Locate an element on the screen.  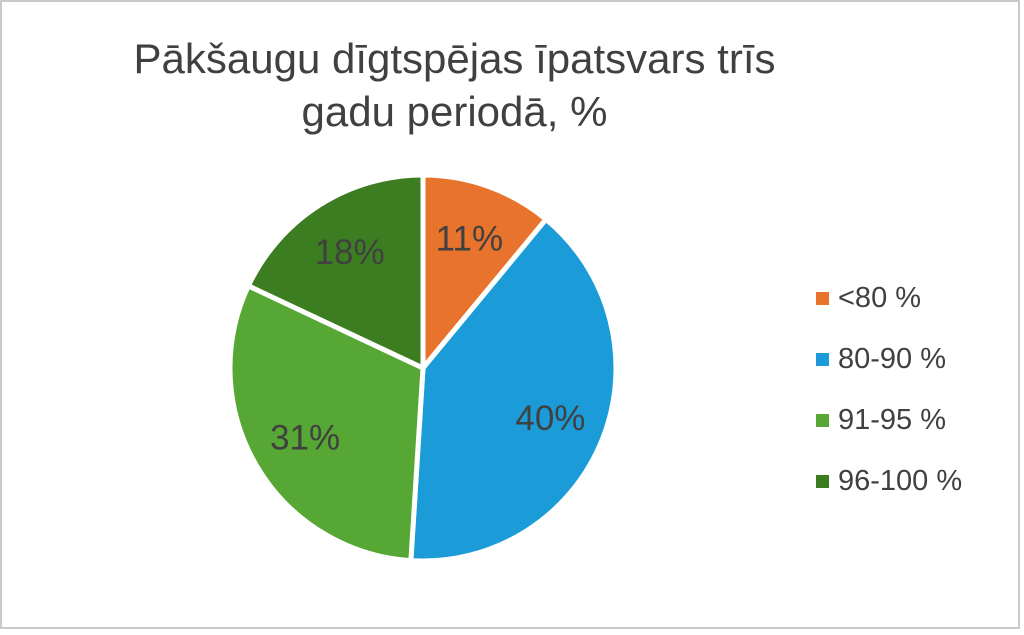
legend-label: 91-95 % is located at coordinates (892, 420).